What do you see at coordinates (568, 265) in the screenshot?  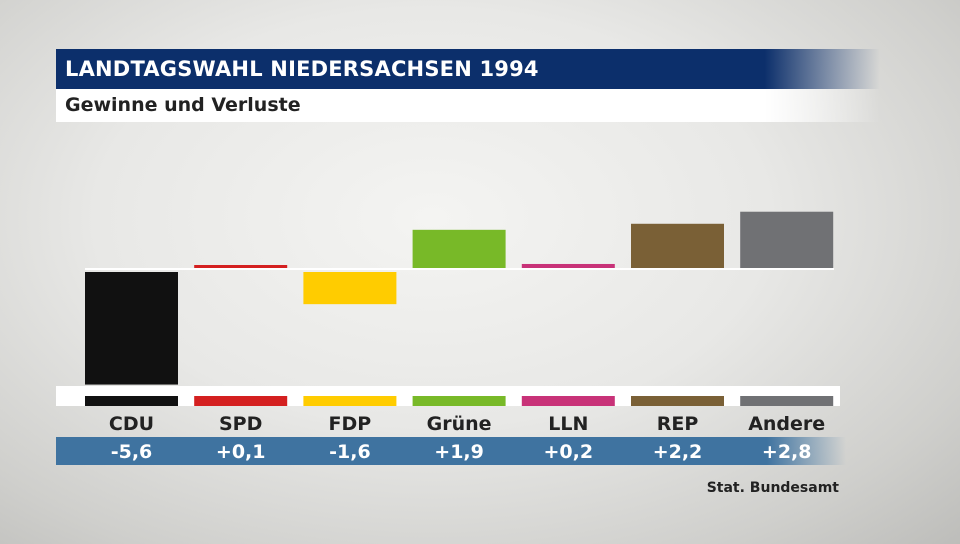 I see `bar-lln` at bounding box center [568, 265].